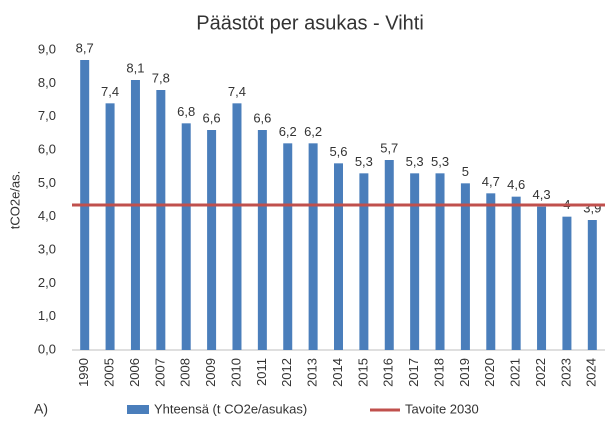 The image size is (606, 424). I want to click on x-tick-label: 2010, so click(235, 372).